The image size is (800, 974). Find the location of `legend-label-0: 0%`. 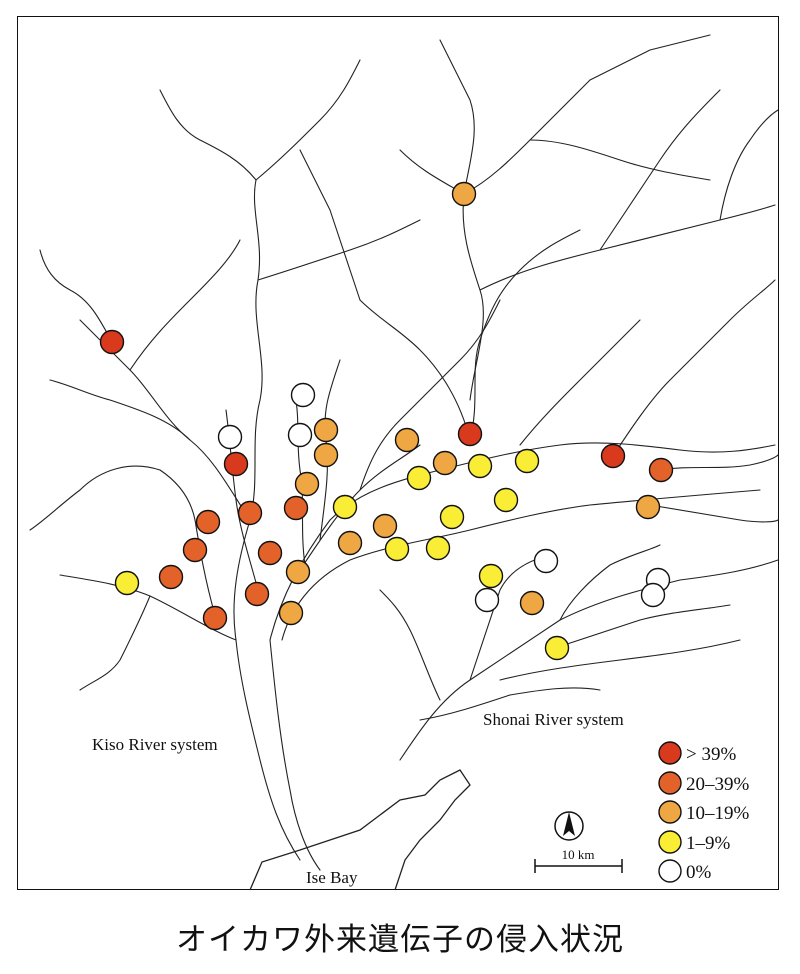

legend-label-0: 0% is located at coordinates (699, 872).